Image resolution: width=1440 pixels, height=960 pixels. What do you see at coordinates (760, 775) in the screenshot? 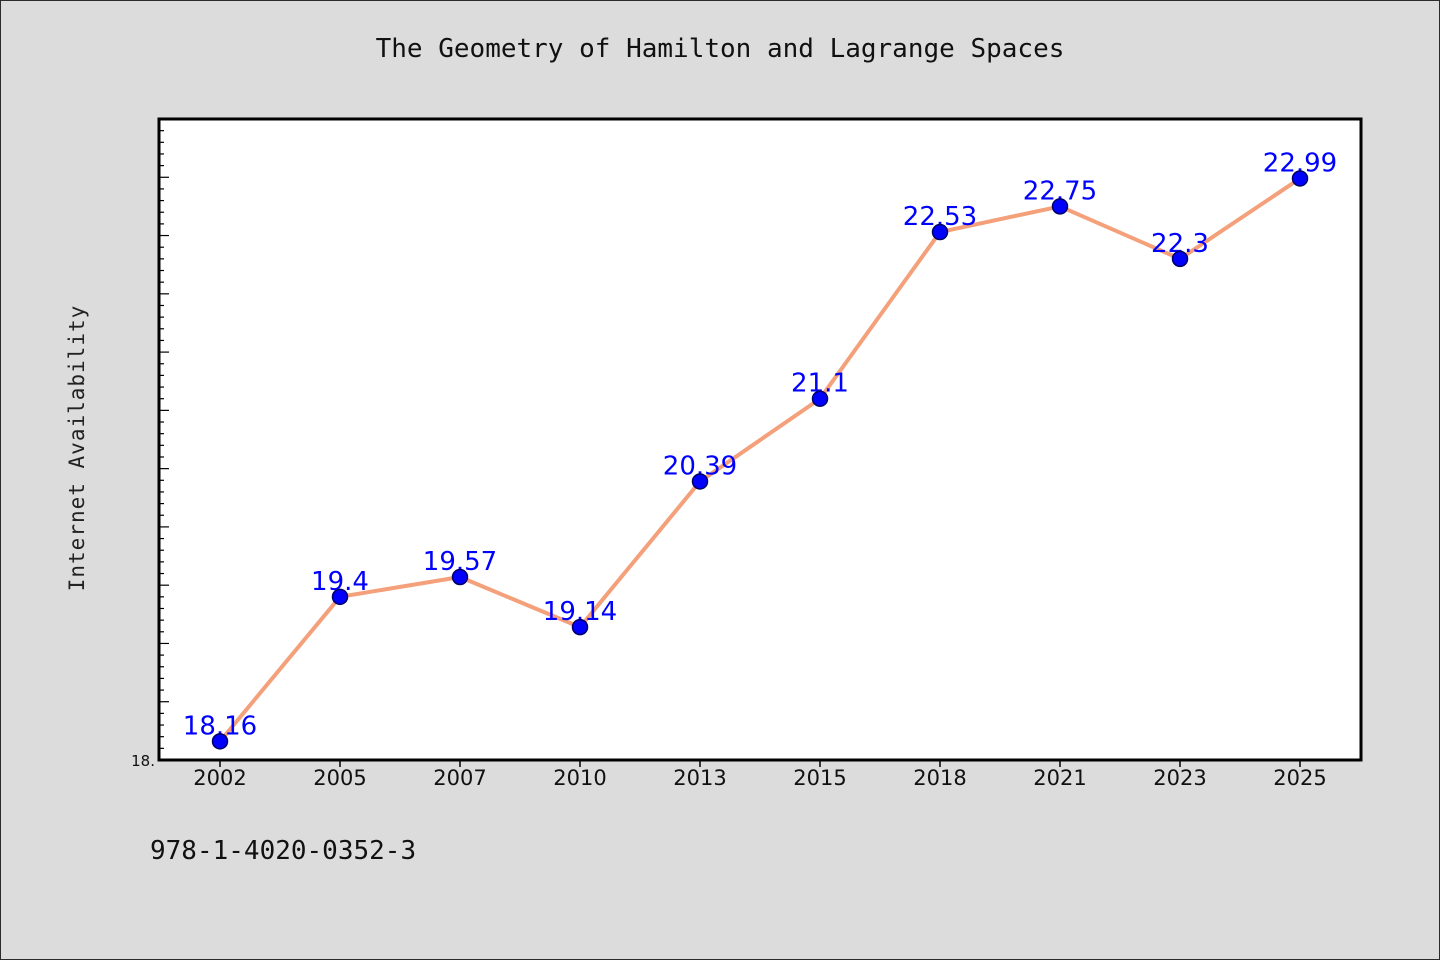
I see `x-axis-ticks: 2002 2005 2007 2010 2013 2015 2018 2021 2023 2025` at bounding box center [760, 775].